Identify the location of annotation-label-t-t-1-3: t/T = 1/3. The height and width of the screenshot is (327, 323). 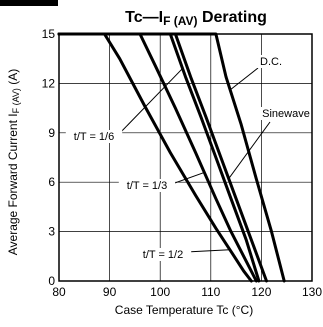
(147, 186).